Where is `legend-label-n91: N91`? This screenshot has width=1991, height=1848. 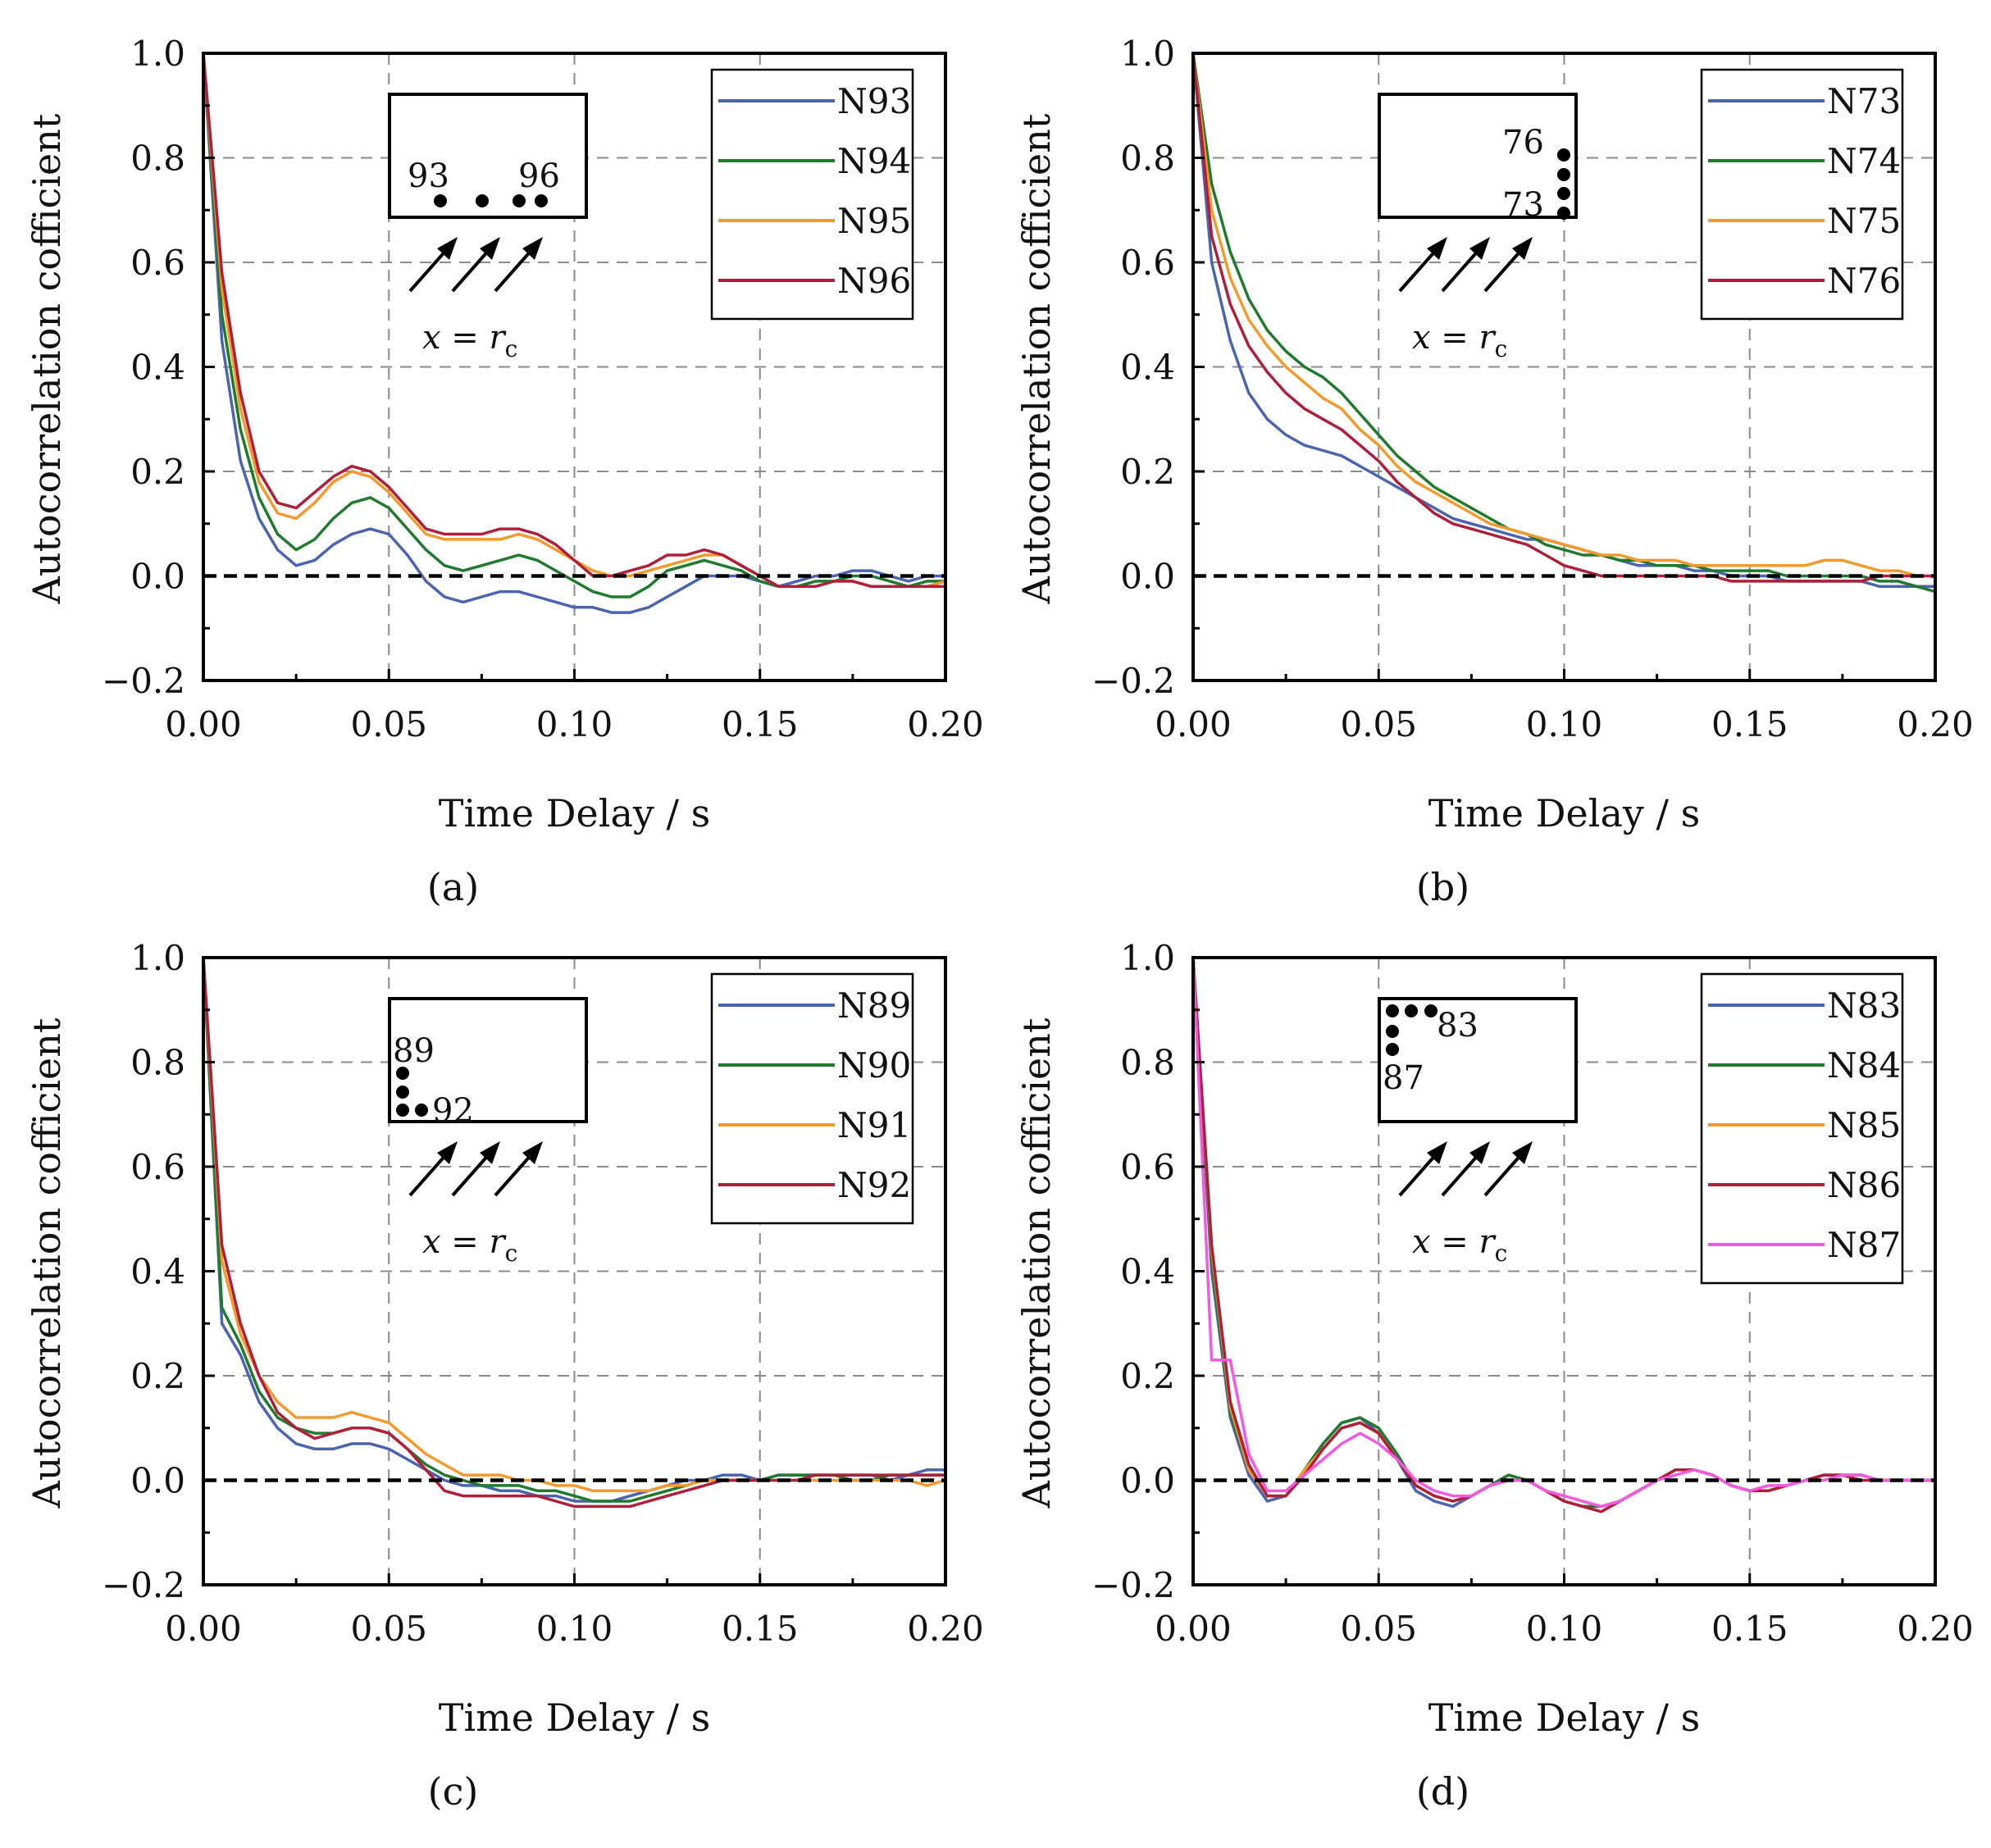 legend-label-n91: N91 is located at coordinates (874, 1125).